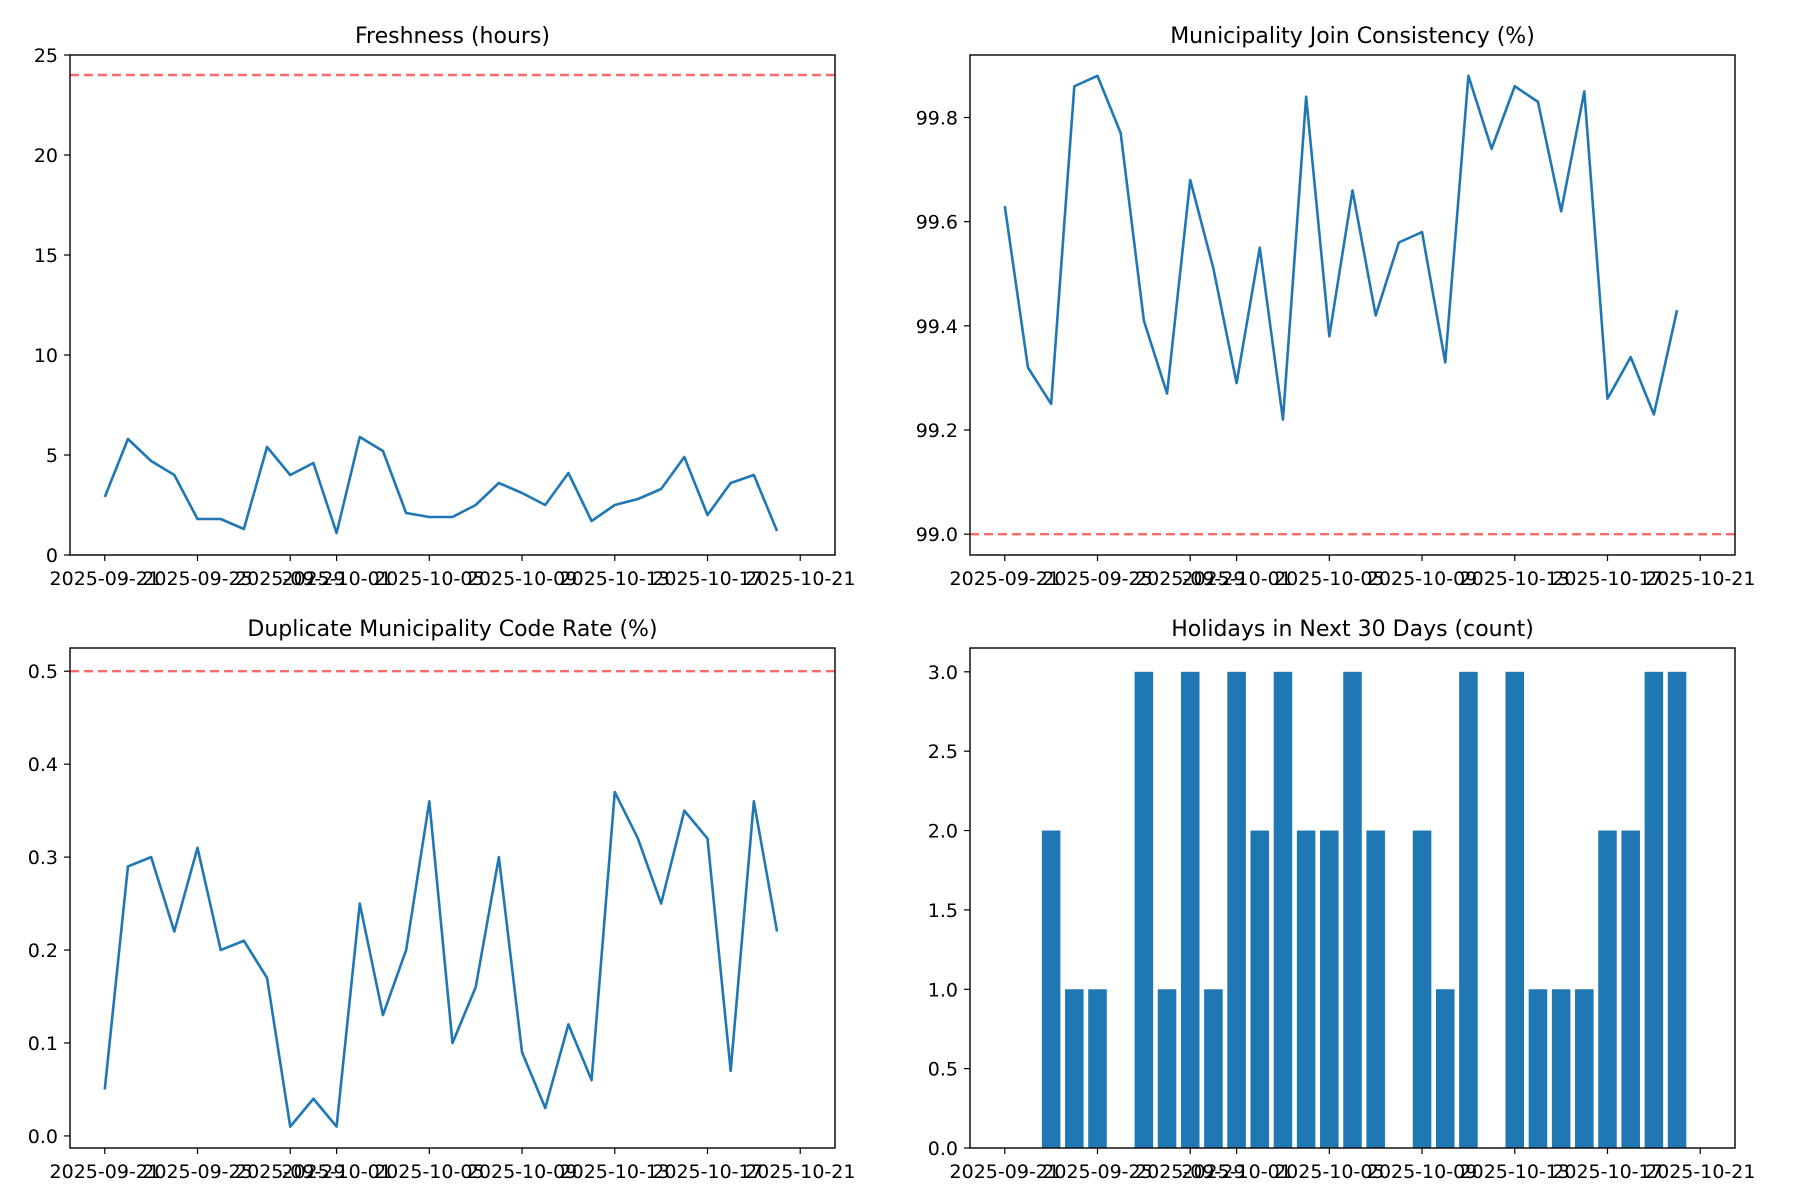 This screenshot has height=1200, width=1800. Describe the element at coordinates (46, 256) in the screenshot. I see `y-tick-label: 15` at that location.